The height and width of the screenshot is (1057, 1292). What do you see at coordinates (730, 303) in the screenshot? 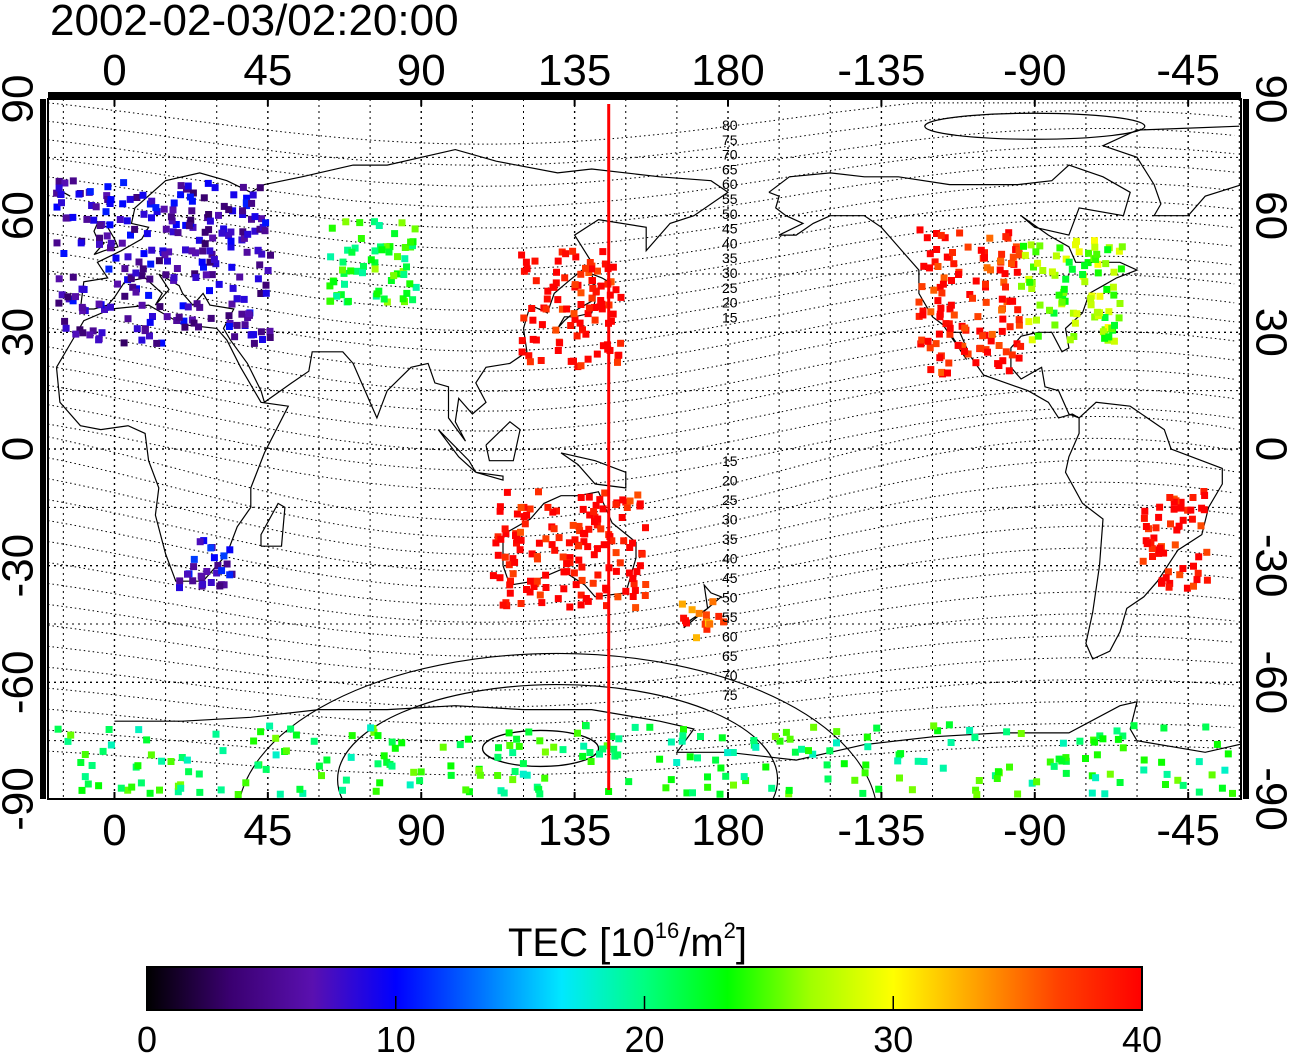
I see `contour-label: 20` at bounding box center [730, 303].